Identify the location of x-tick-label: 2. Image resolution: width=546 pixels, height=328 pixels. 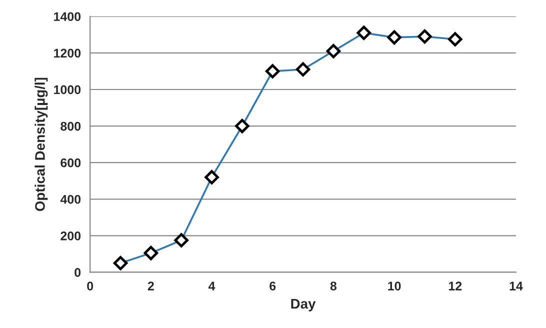
(151, 286).